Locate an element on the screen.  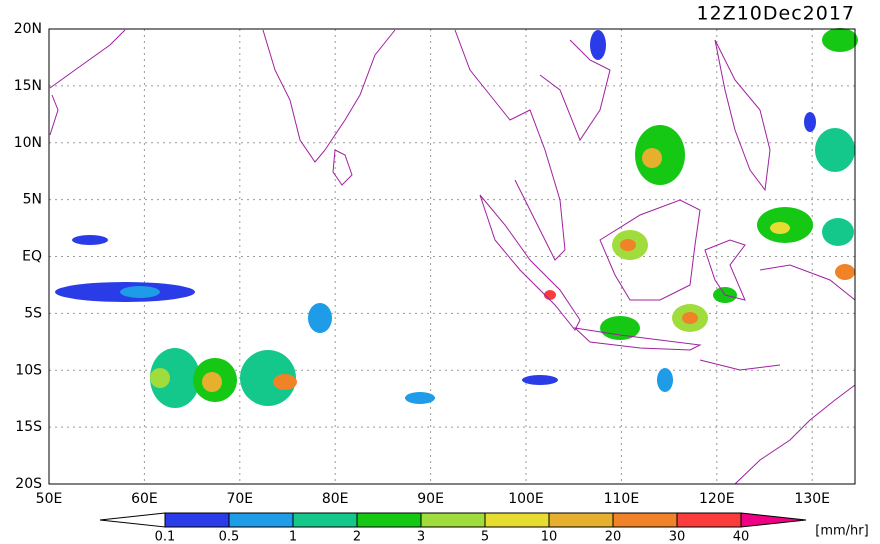
colorbar-label: 0.5 is located at coordinates (229, 537).